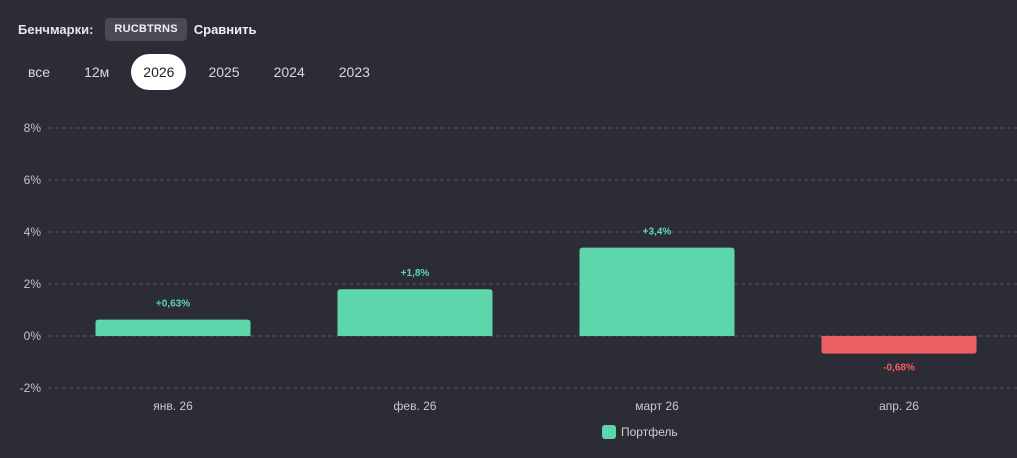 This screenshot has width=1017, height=458. Describe the element at coordinates (33, 180) in the screenshot. I see `y-tick-label: 6%` at that location.